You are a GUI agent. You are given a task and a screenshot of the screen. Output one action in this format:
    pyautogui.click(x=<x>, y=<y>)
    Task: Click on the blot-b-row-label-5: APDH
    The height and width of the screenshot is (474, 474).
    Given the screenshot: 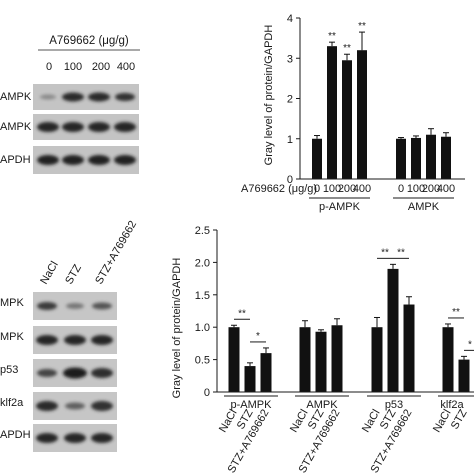 What is the action you would take?
    pyautogui.click(x=15, y=435)
    